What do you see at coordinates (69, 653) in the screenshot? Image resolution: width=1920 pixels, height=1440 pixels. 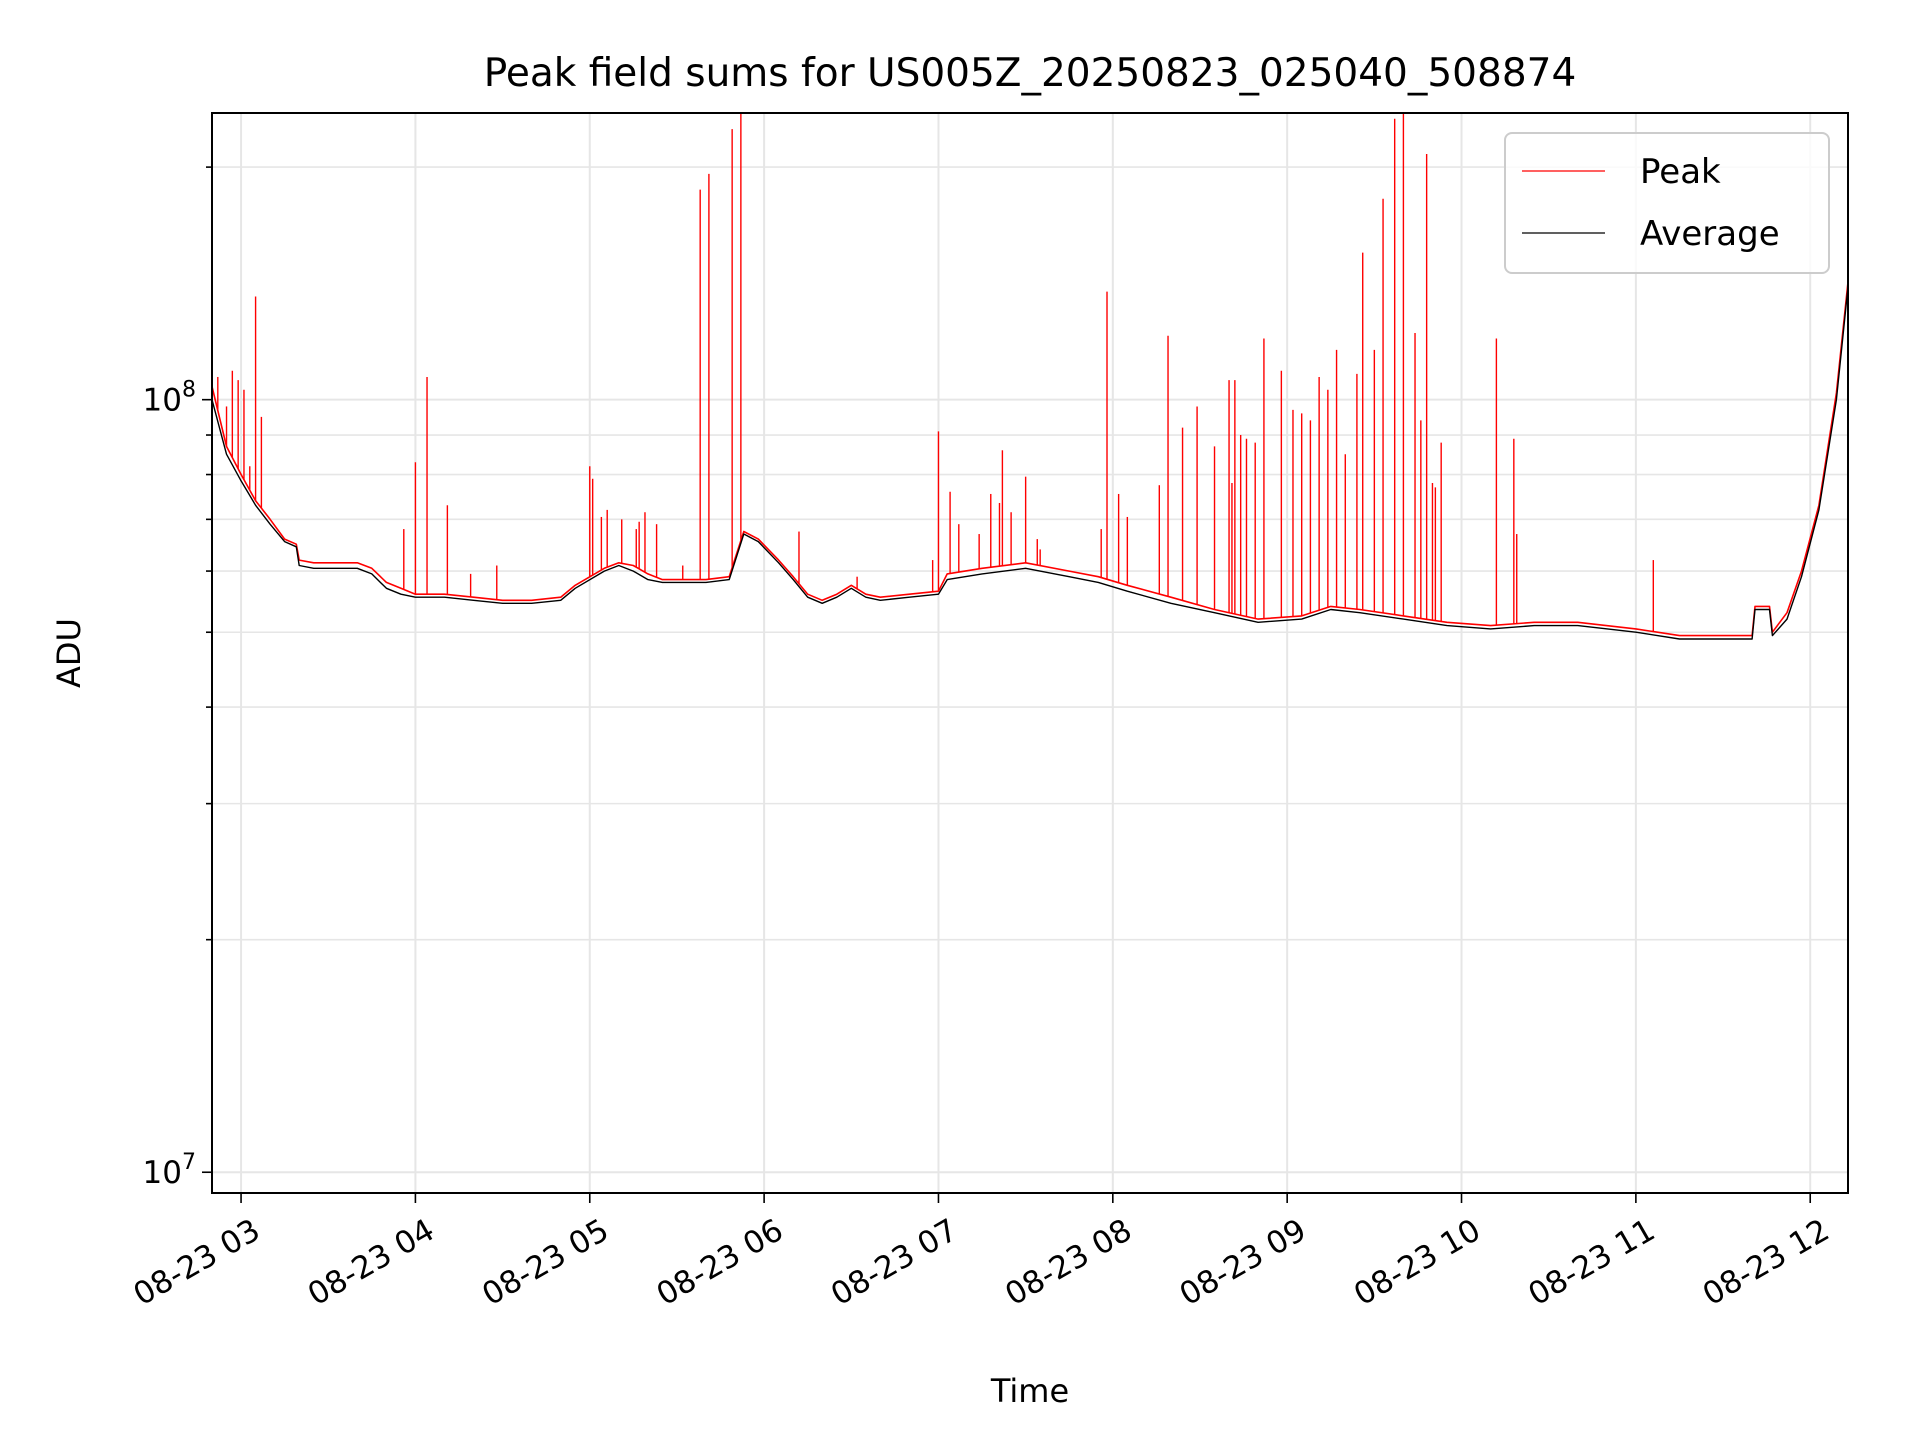 I see `y-axis-title: ADU` at bounding box center [69, 653].